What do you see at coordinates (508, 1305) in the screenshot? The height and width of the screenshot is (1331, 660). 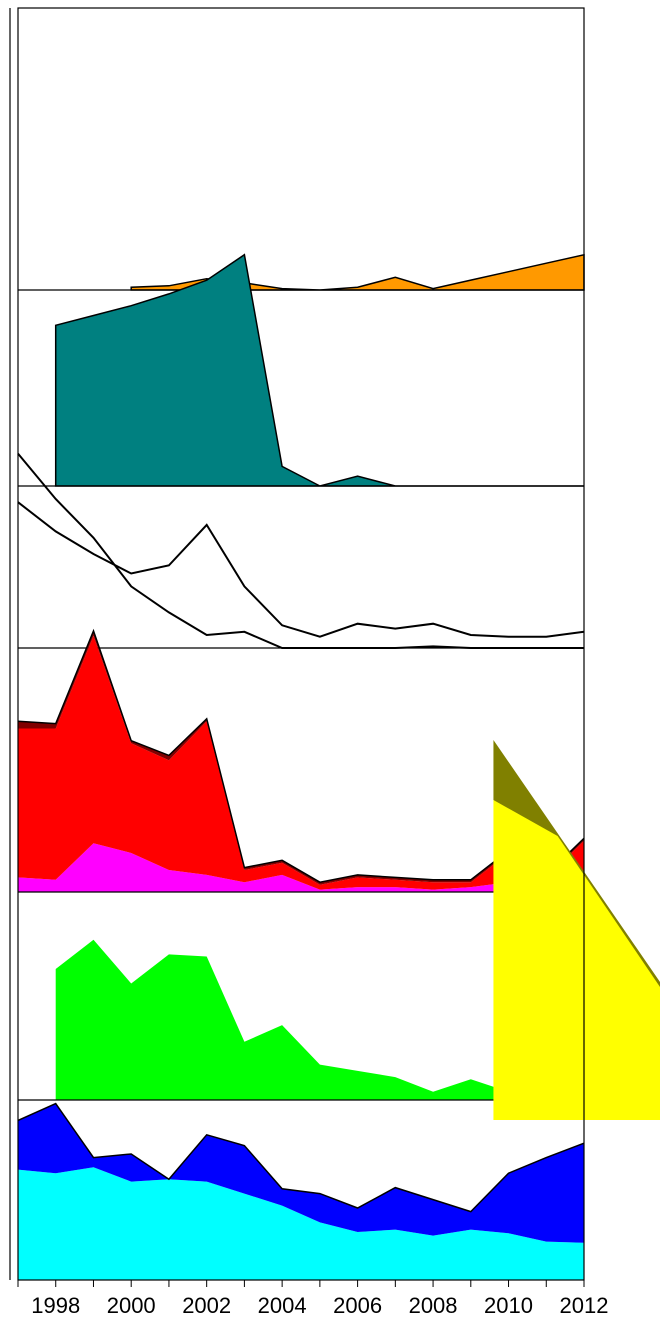 I see `x-tick-label-2010: 2010` at bounding box center [508, 1305].